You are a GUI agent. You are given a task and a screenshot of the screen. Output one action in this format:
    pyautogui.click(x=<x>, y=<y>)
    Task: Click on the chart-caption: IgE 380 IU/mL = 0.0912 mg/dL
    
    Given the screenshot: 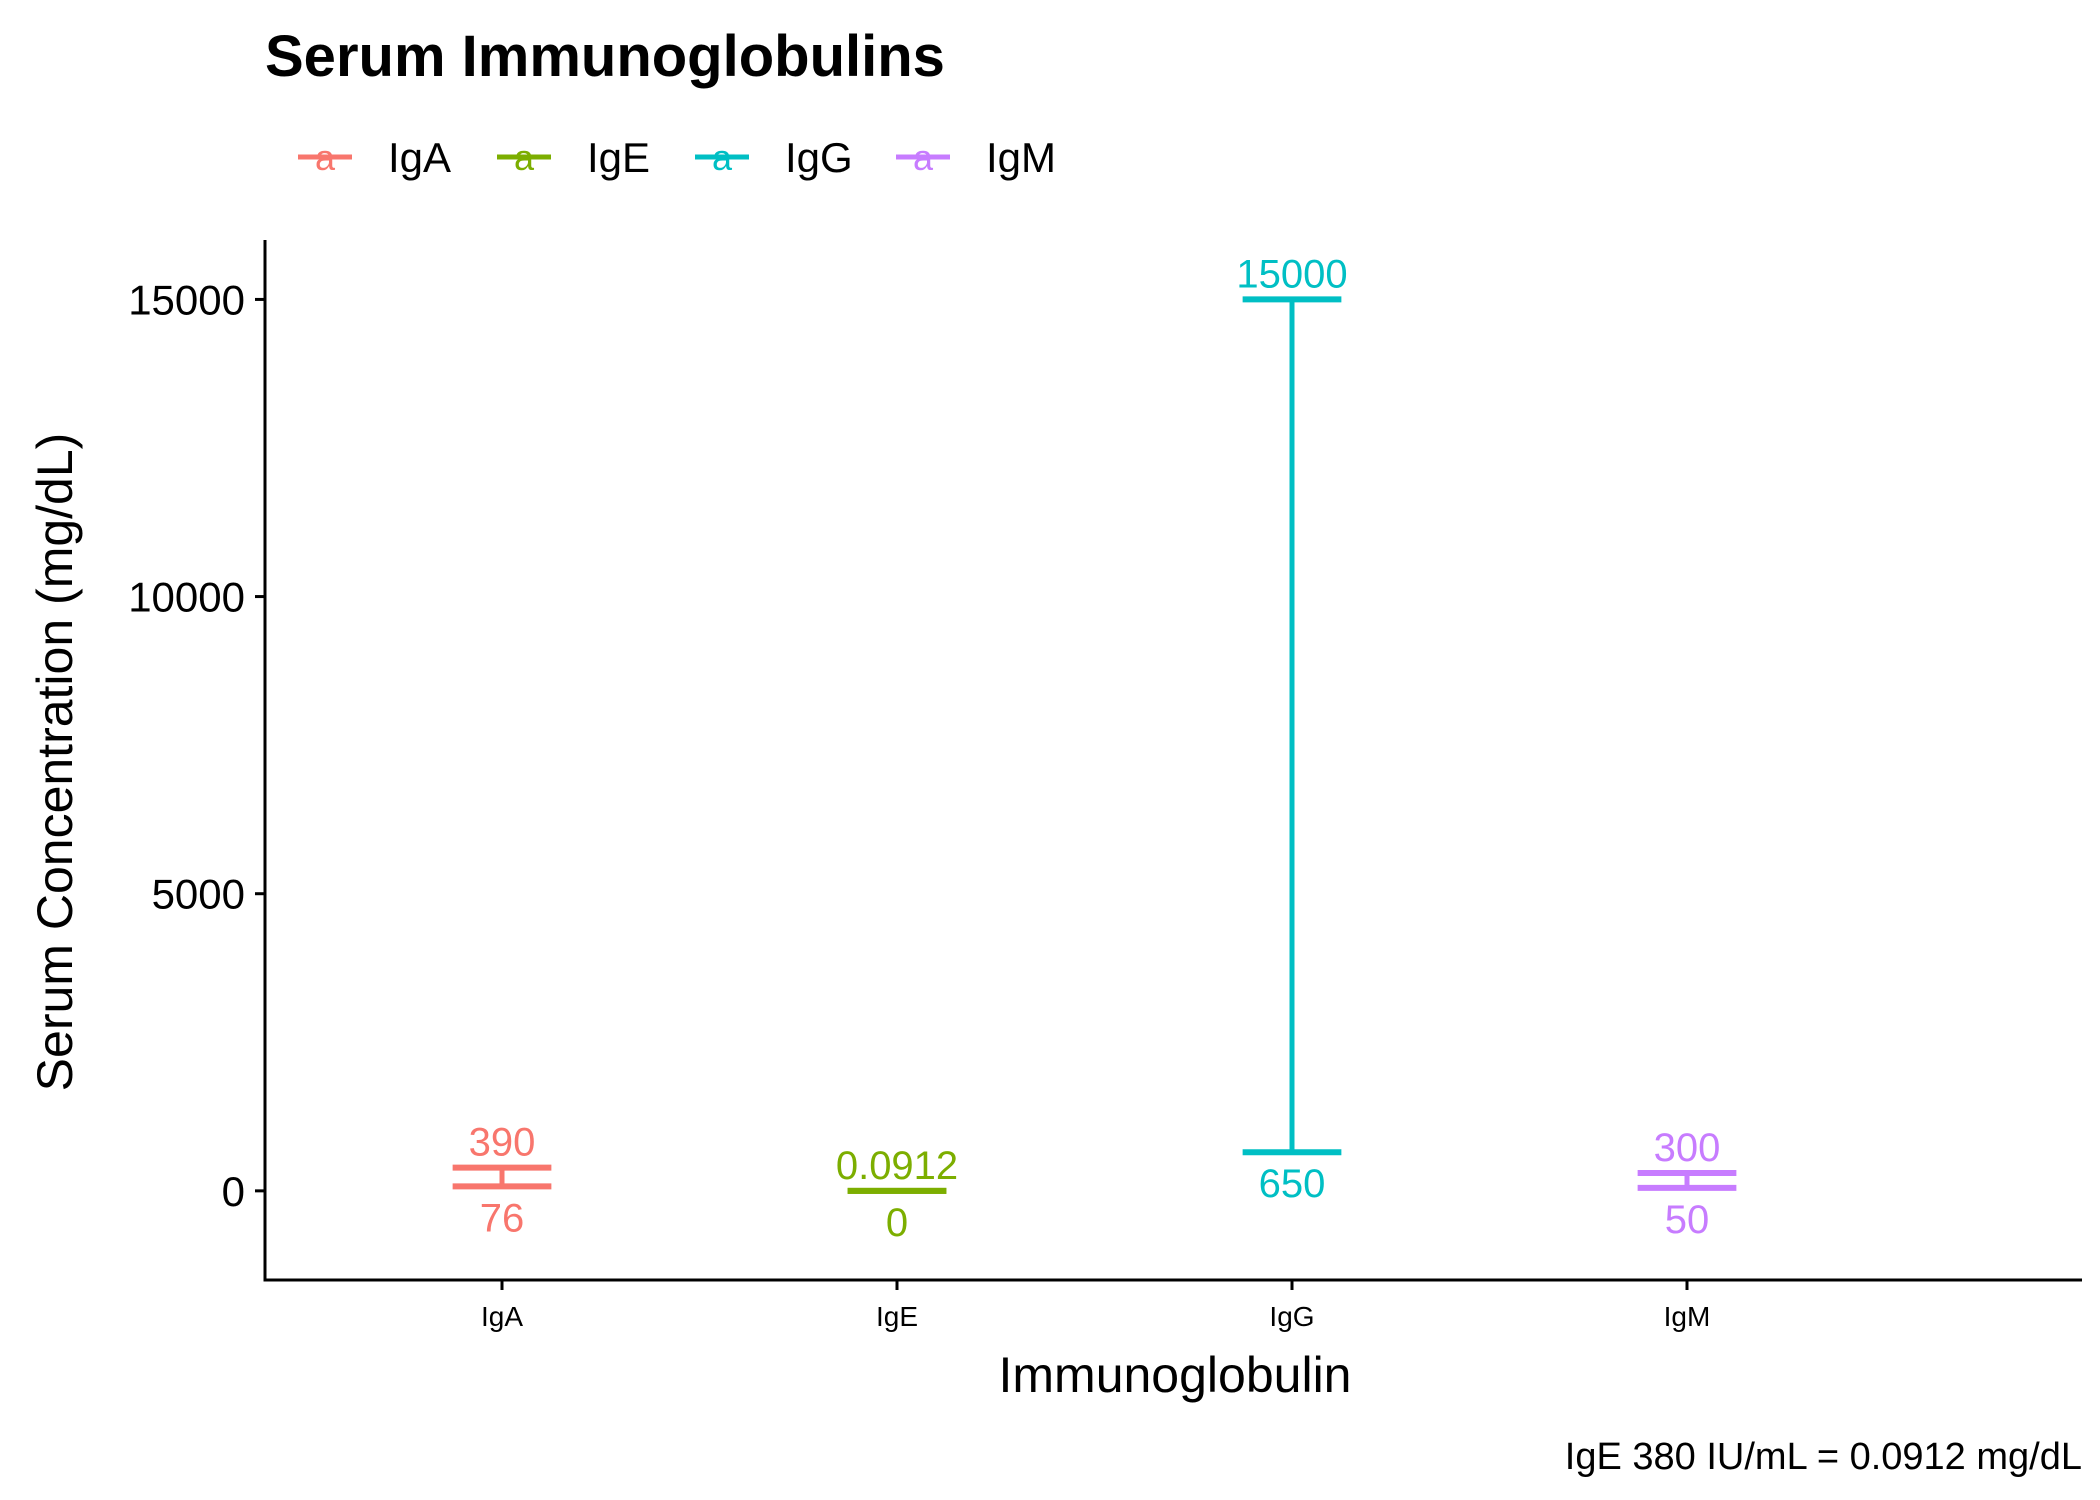 What is the action you would take?
    pyautogui.click(x=1823, y=1457)
    